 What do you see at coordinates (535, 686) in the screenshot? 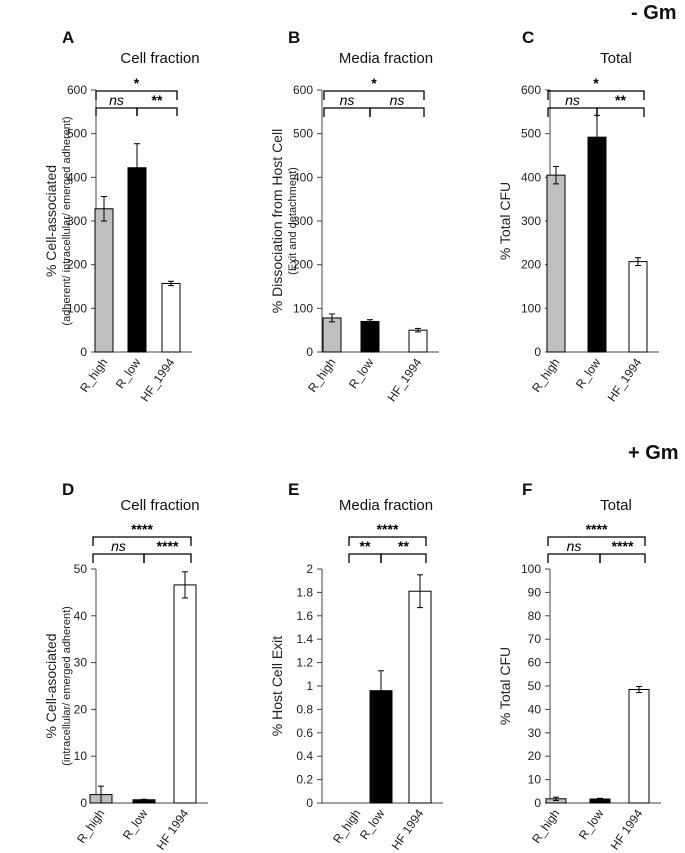
I see `y-tick-label-f: 50` at bounding box center [535, 686].